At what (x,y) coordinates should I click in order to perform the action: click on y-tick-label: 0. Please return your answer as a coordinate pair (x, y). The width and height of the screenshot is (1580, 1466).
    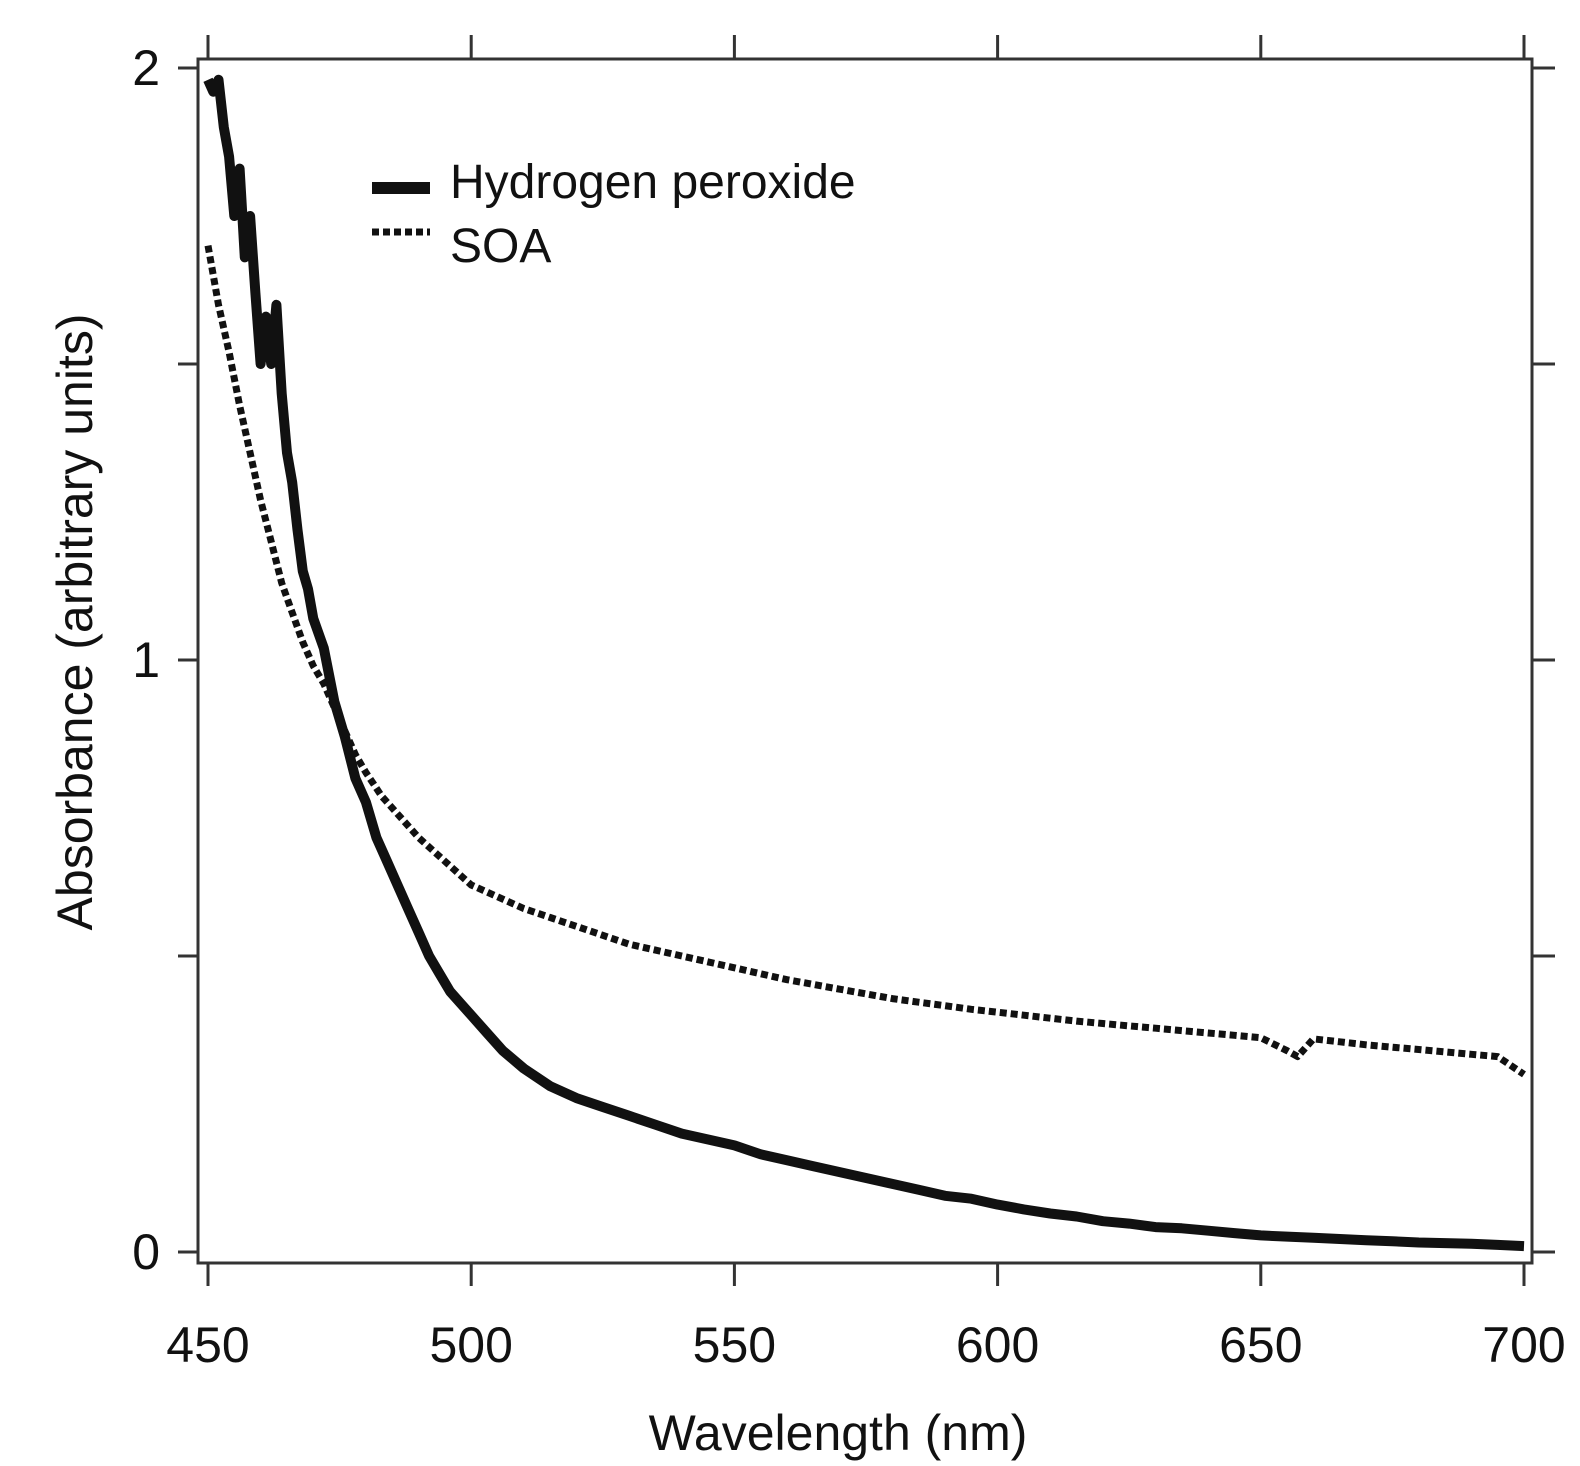
    Looking at the image, I should click on (146, 1252).